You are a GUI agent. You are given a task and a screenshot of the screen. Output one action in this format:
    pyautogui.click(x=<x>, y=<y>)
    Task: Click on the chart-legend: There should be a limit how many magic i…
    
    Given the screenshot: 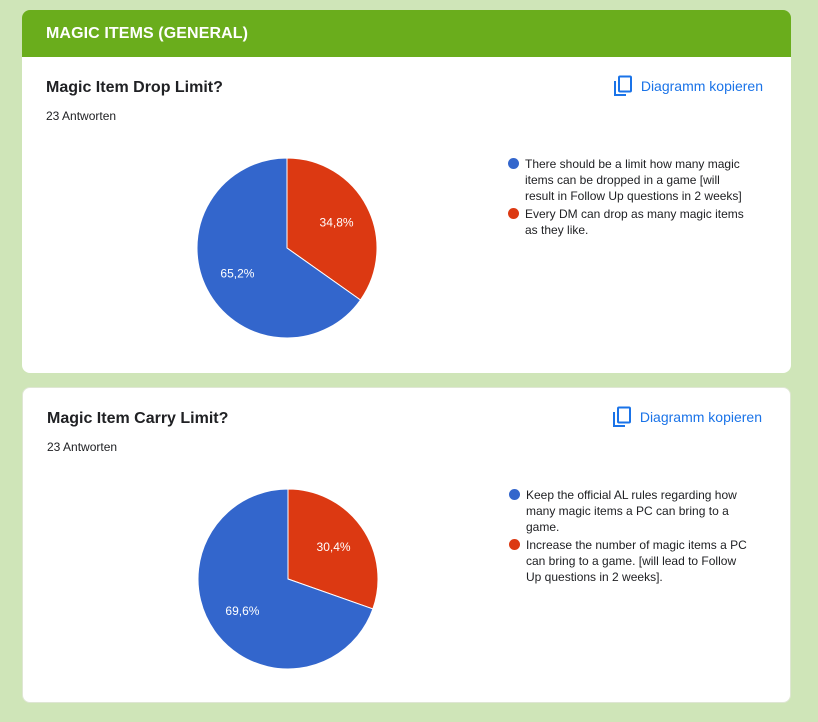 What is the action you would take?
    pyautogui.click(x=628, y=198)
    